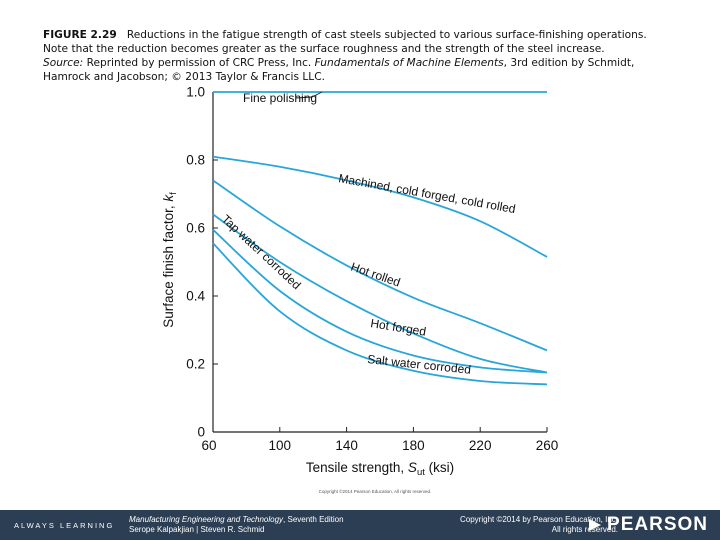  What do you see at coordinates (412, 467) in the screenshot?
I see `x-axis-title-symbol: S` at bounding box center [412, 467].